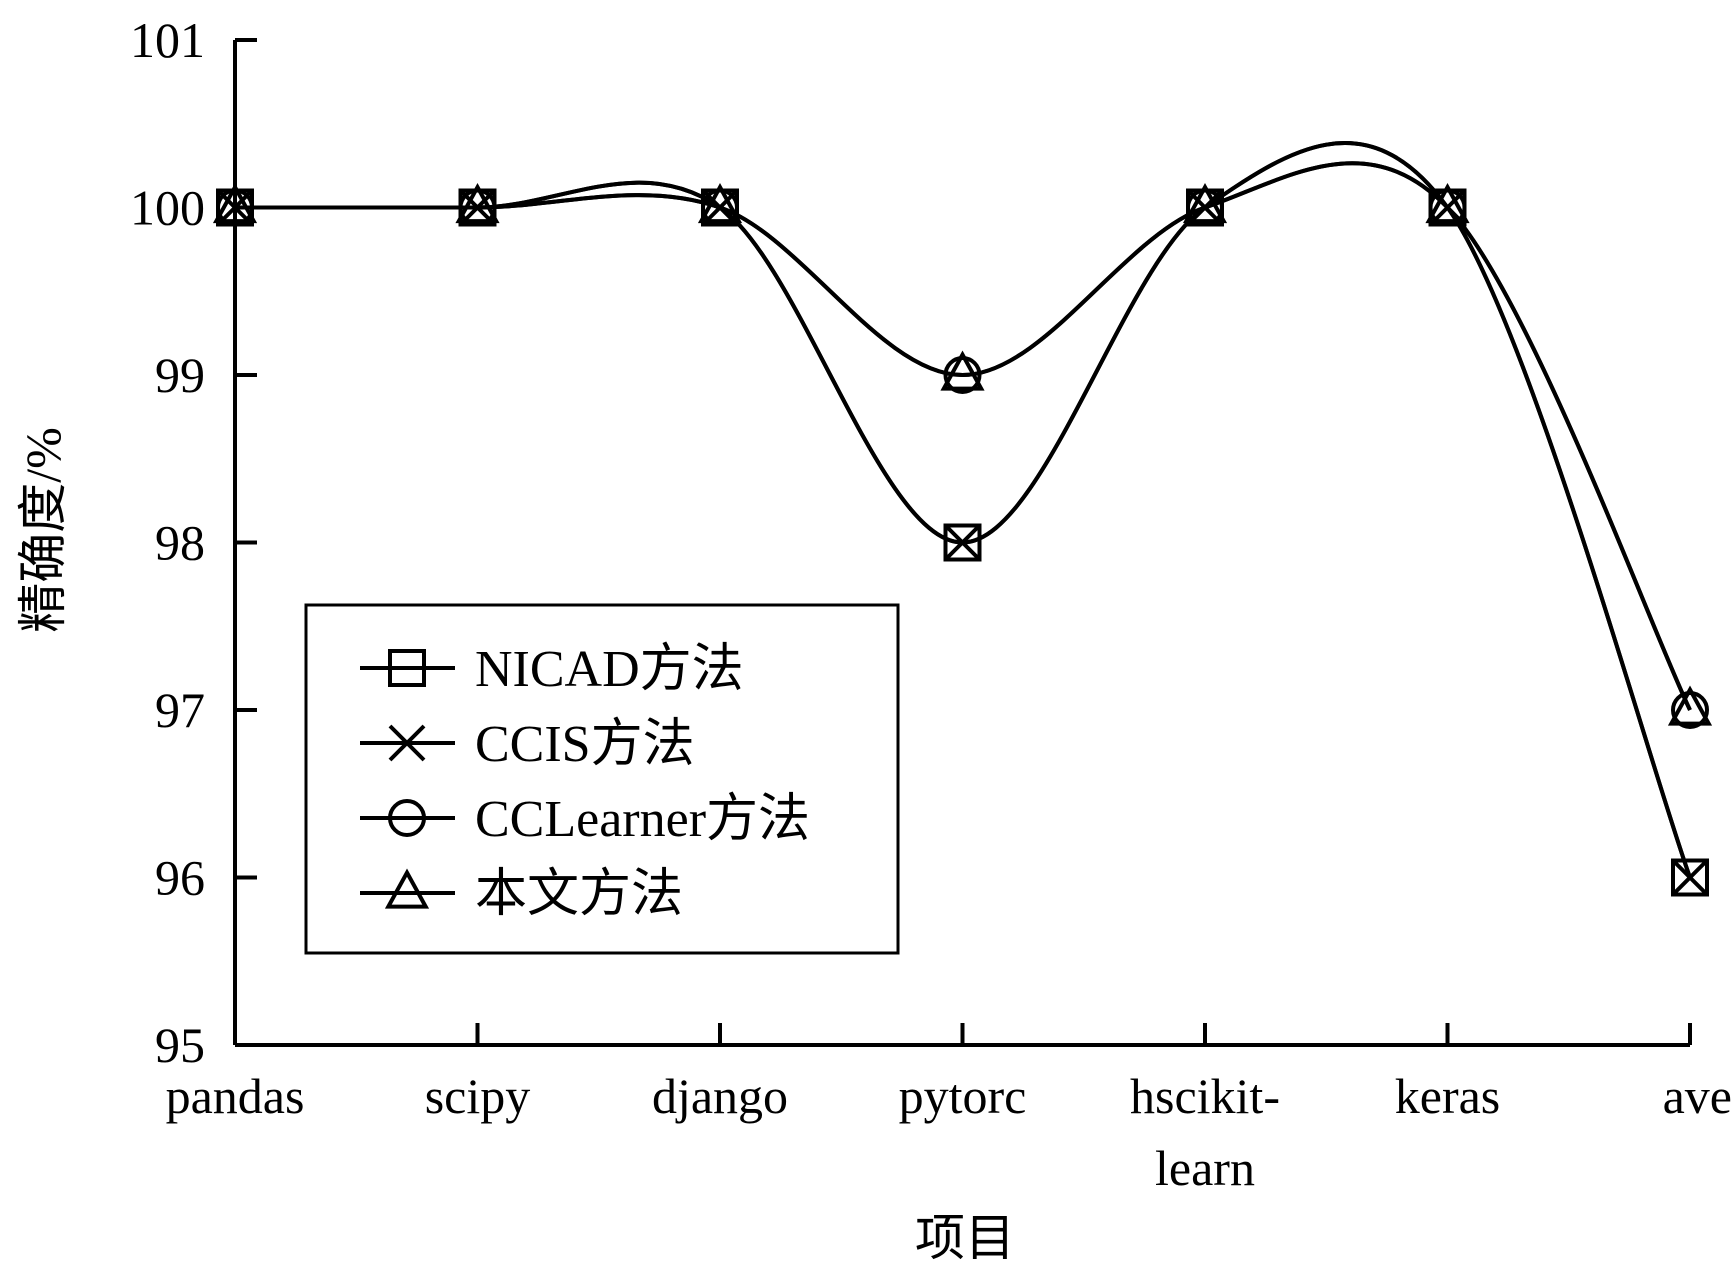  I want to click on y-axis-title: 精确度/%, so click(43, 530).